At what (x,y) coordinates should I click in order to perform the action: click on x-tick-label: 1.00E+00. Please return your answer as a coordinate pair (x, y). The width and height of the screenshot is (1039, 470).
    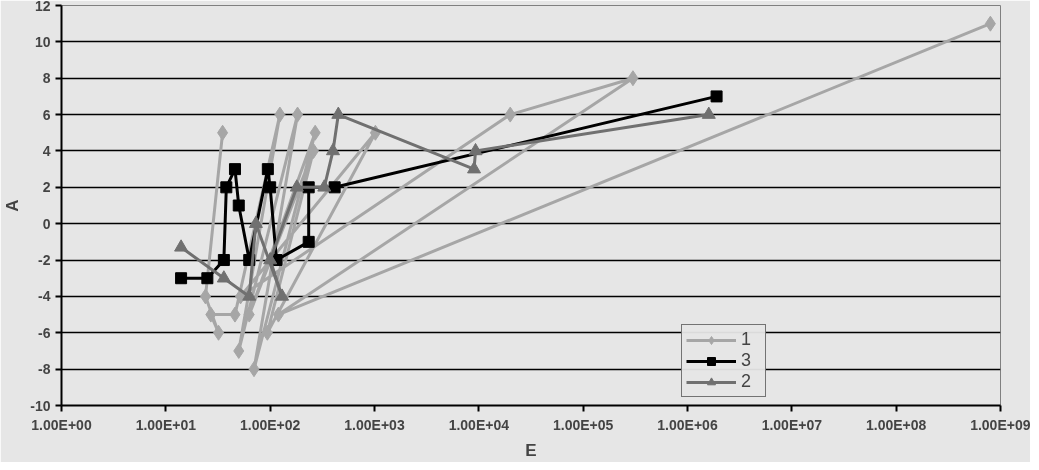
    Looking at the image, I should click on (61, 424).